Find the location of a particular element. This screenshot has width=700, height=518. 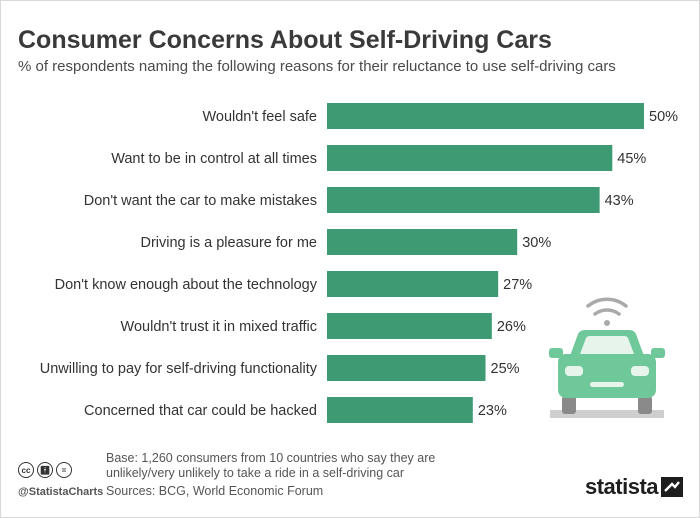

value-label: 50% is located at coordinates (663, 117).